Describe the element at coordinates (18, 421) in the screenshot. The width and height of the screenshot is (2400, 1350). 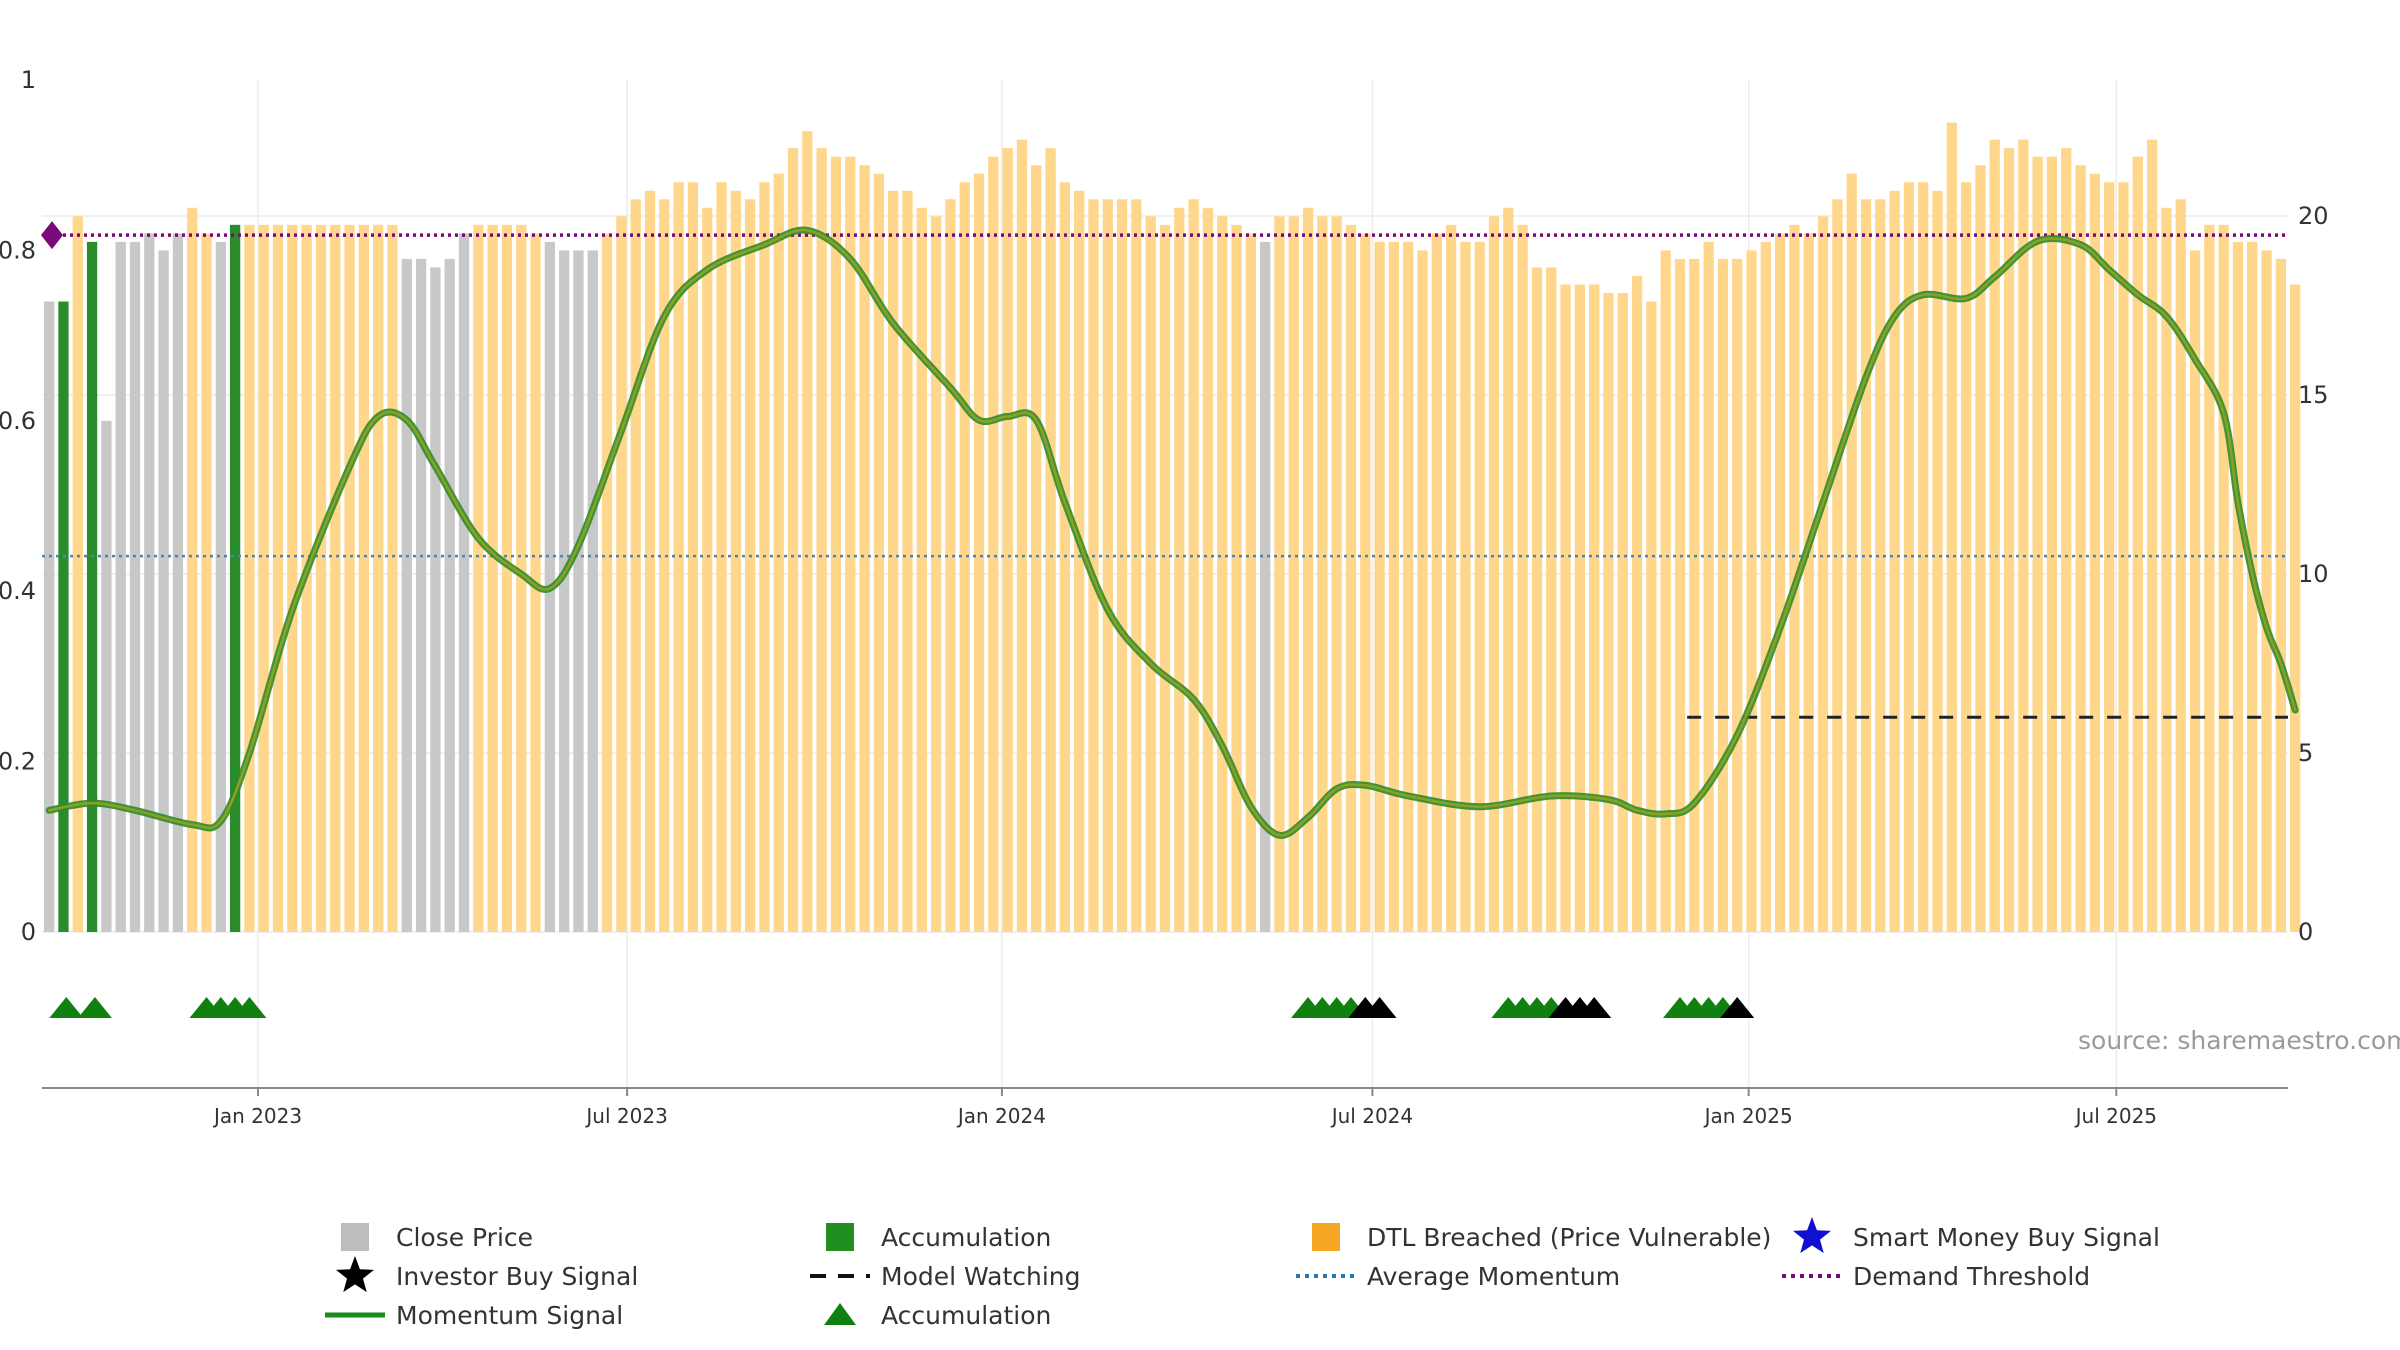
I see `left-tick-label: 0.6` at that location.